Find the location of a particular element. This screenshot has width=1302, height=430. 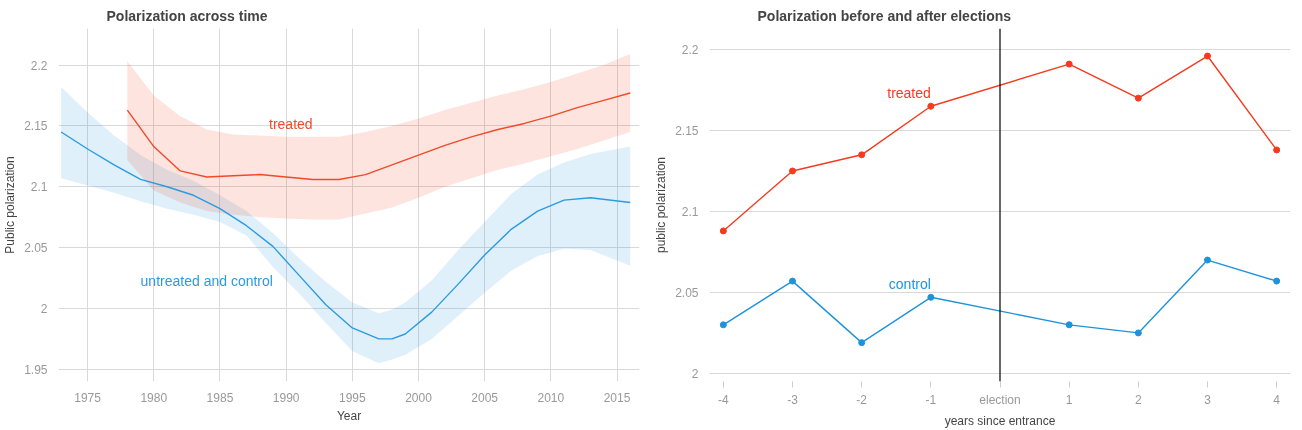

x-tick-label: -1 is located at coordinates (931, 399).